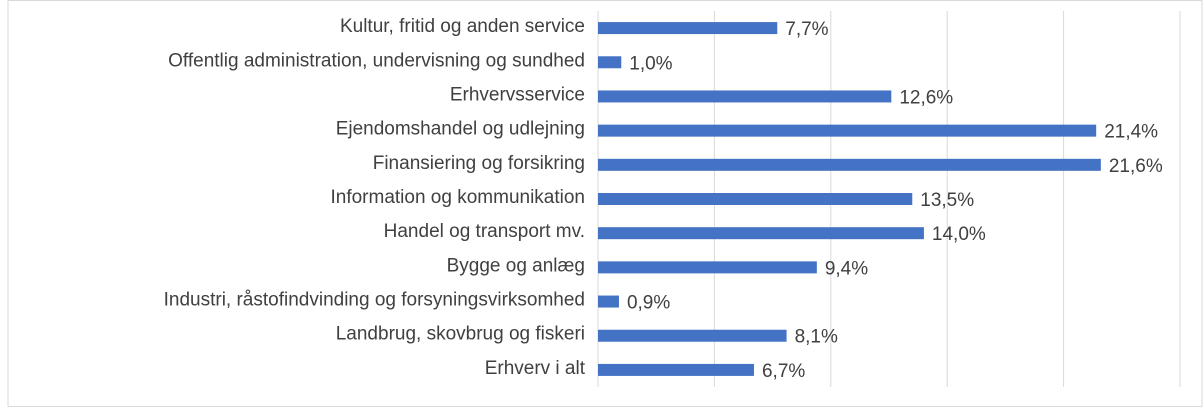 The height and width of the screenshot is (408, 1203). I want to click on data-label: 6,7%, so click(783, 371).